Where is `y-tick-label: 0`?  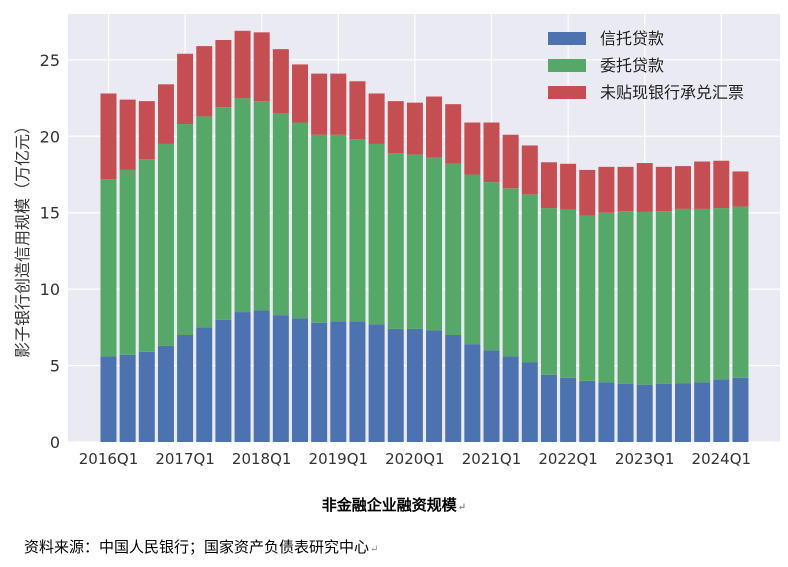 y-tick-label: 0 is located at coordinates (55, 442).